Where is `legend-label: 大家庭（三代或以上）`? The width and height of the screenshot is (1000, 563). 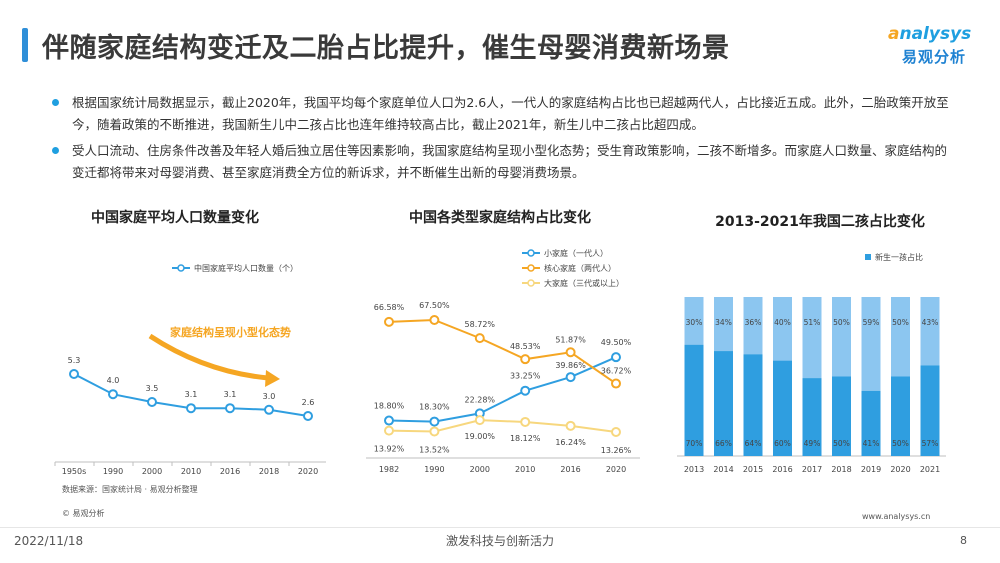
legend-label: 大家庭（三代或以上） is located at coordinates (584, 283).